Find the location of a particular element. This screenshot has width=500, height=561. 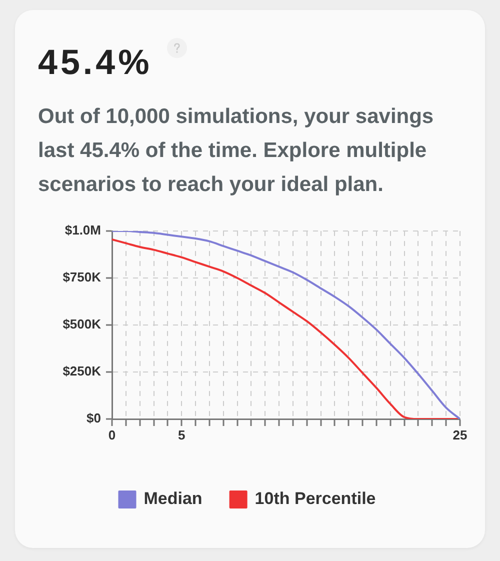

x-tick-label: 0 is located at coordinates (112, 434).